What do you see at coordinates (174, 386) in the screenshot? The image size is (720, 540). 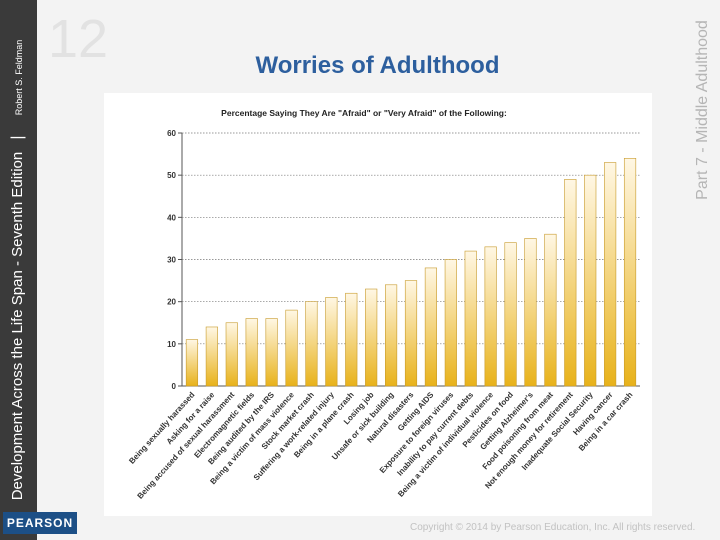 I see `y-tick-label: 0` at bounding box center [174, 386].